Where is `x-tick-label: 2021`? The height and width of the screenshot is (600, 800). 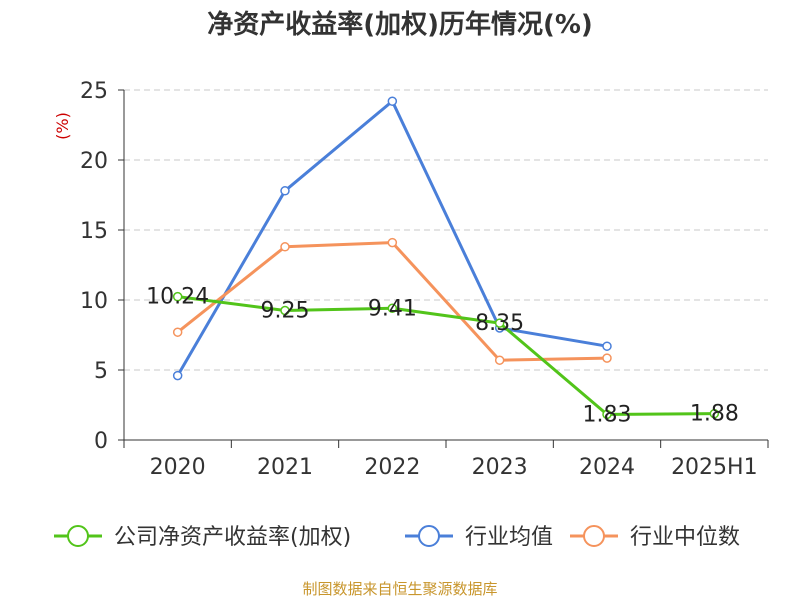 x-tick-label: 2021 is located at coordinates (285, 467).